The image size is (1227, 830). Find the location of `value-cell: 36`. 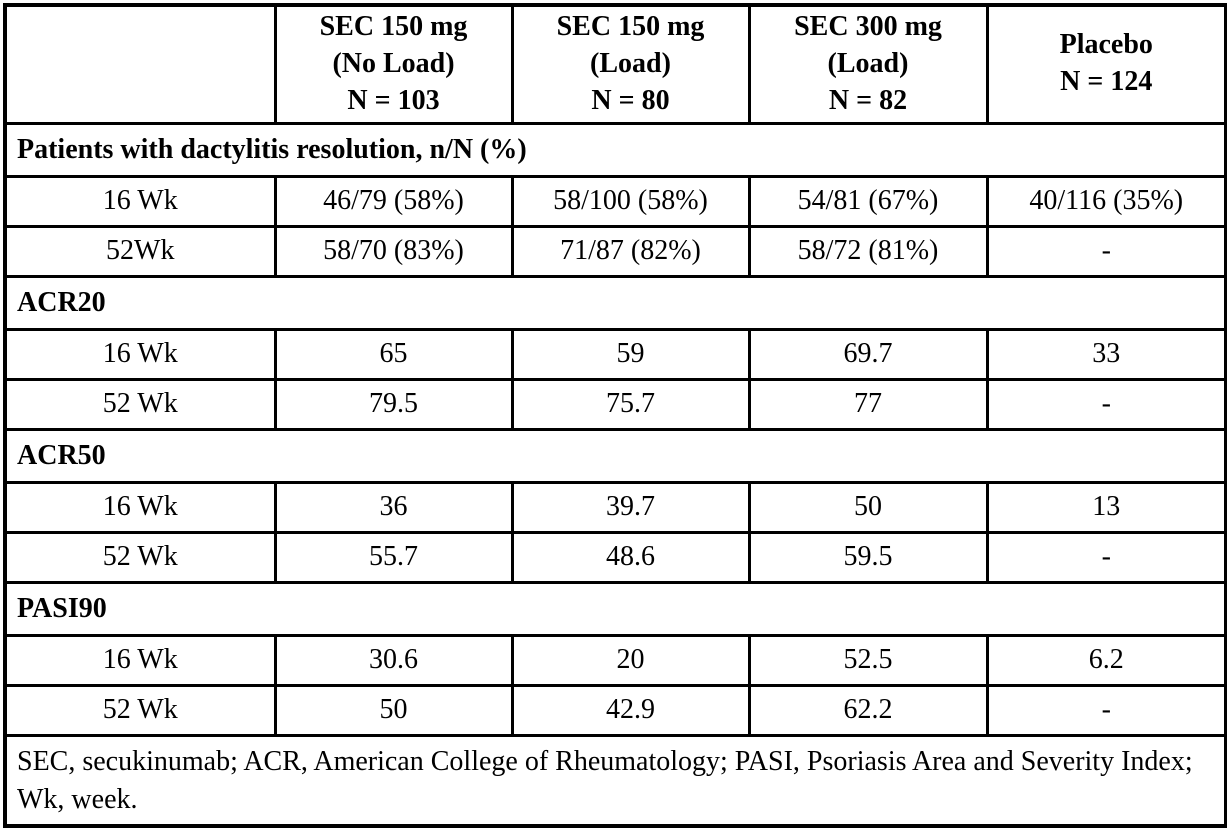

value-cell: 36 is located at coordinates (393, 507).